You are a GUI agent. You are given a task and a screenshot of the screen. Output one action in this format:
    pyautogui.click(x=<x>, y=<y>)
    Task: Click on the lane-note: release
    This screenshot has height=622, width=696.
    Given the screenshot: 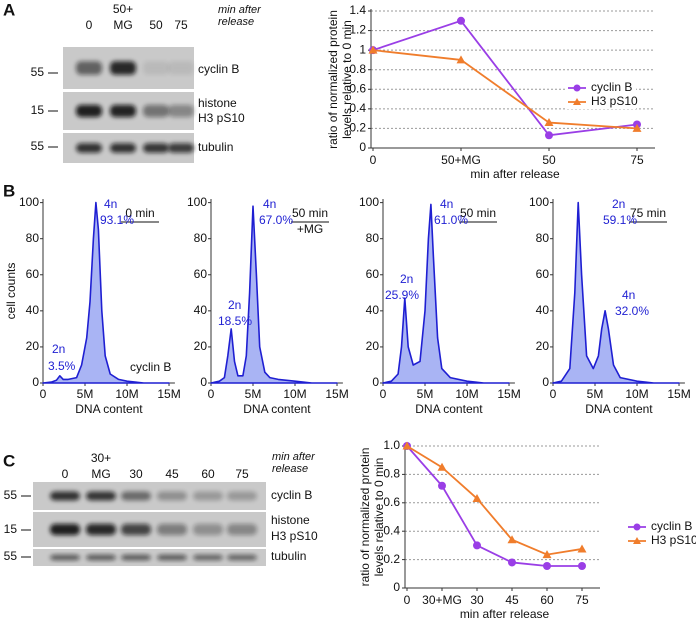 What is the action you would take?
    pyautogui.click(x=236, y=22)
    